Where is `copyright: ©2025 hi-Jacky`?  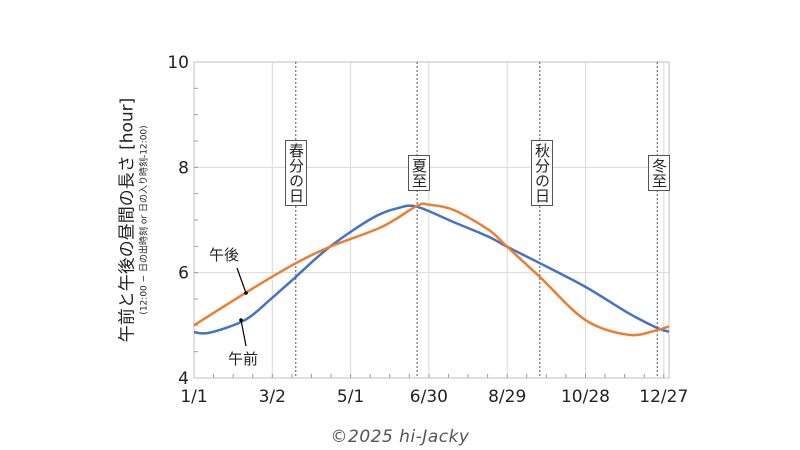 copyright: ©2025 hi-Jacky is located at coordinates (400, 437).